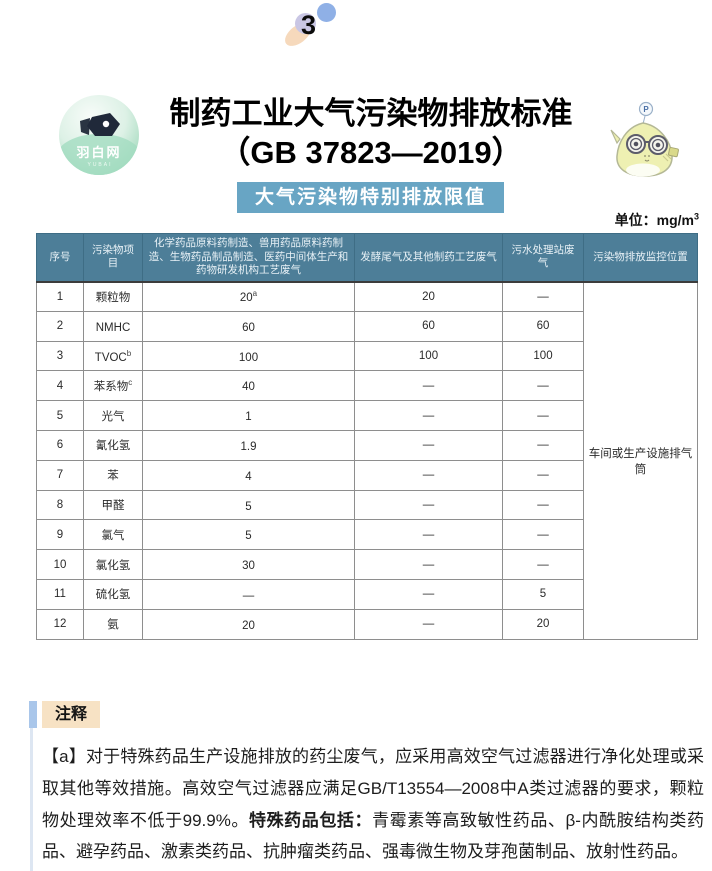 The height and width of the screenshot is (871, 712). Describe the element at coordinates (640, 460) in the screenshot. I see `cell-monitor-location: 车间或生产设施排气筒` at that location.